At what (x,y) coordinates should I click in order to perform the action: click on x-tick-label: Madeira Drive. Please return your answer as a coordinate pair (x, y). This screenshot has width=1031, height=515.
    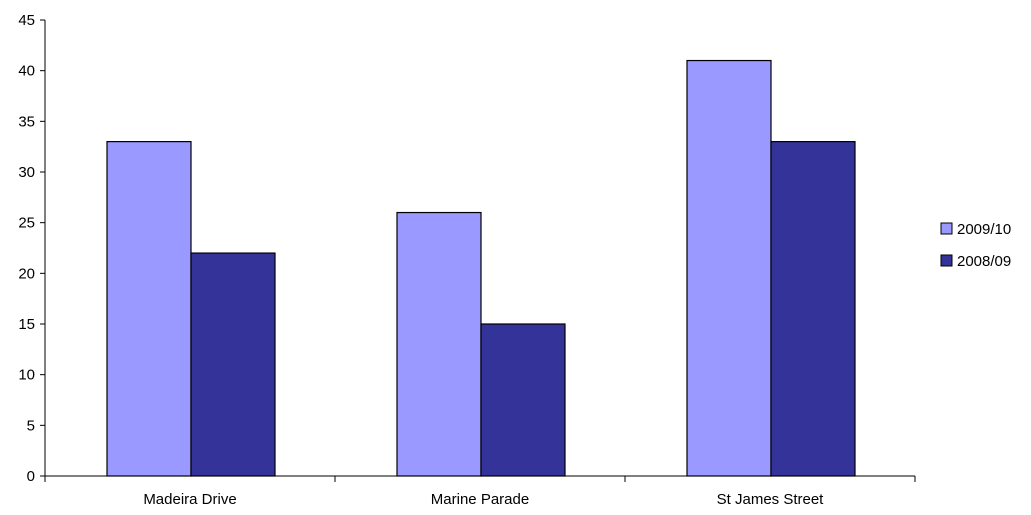
    Looking at the image, I should click on (189, 499).